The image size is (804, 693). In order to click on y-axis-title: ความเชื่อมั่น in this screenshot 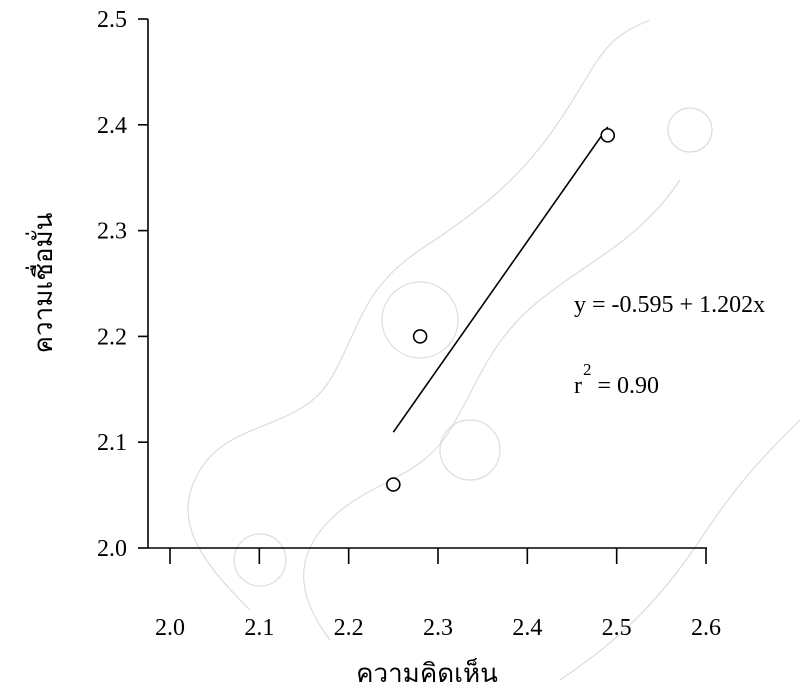, I will do `click(41, 282)`.